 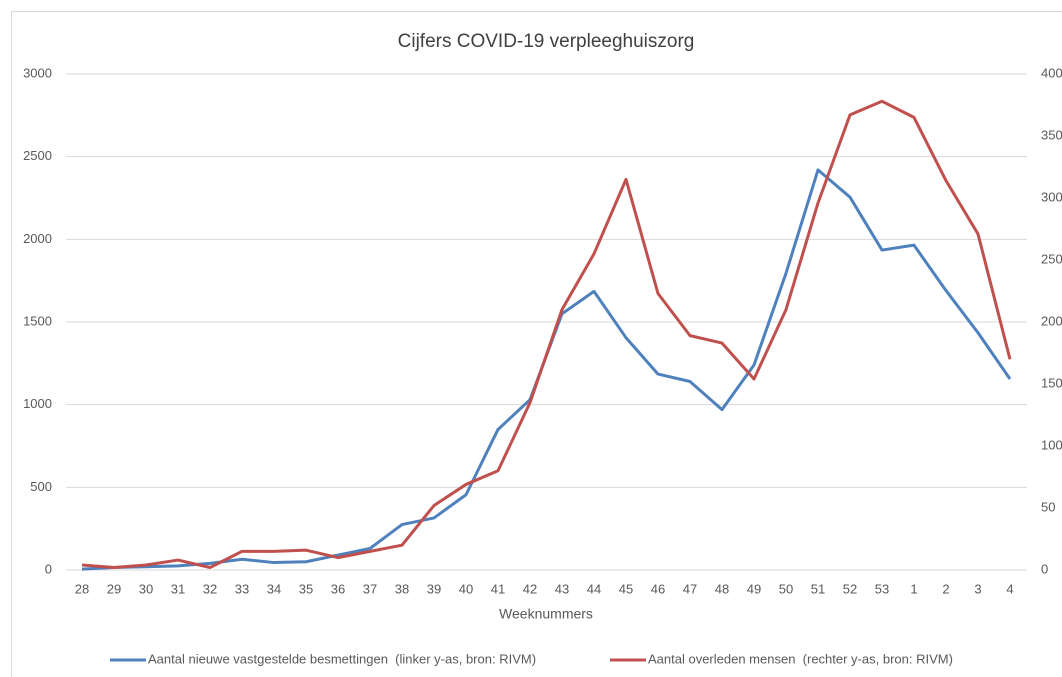 I want to click on x-tick-label: 52, so click(x=850, y=588).